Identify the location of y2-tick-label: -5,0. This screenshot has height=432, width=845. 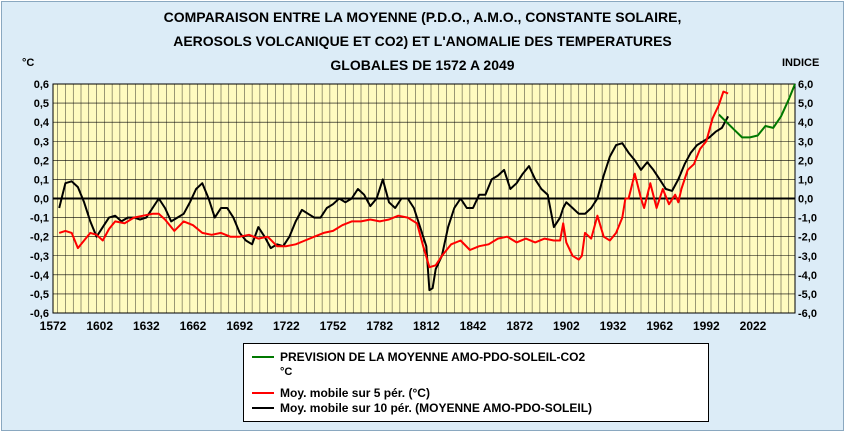
(807, 295).